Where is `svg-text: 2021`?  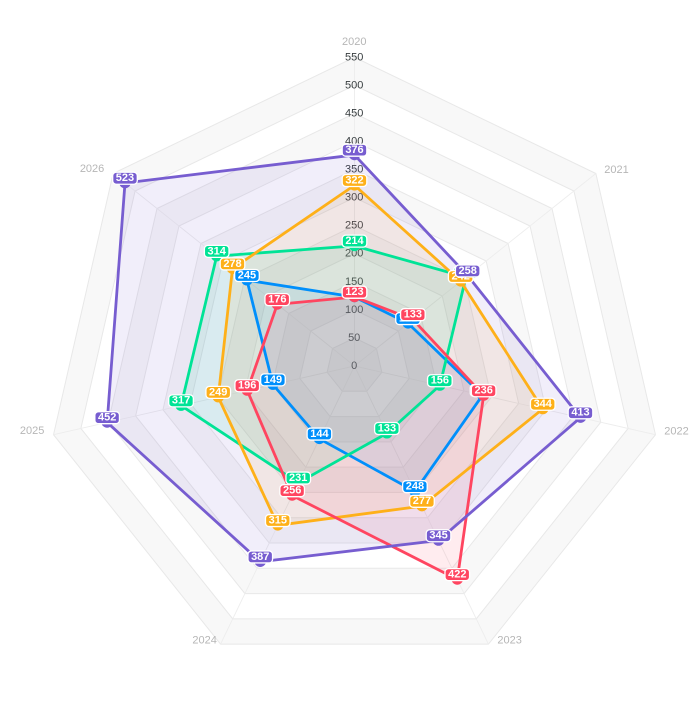
svg-text: 2021 is located at coordinates (616, 170).